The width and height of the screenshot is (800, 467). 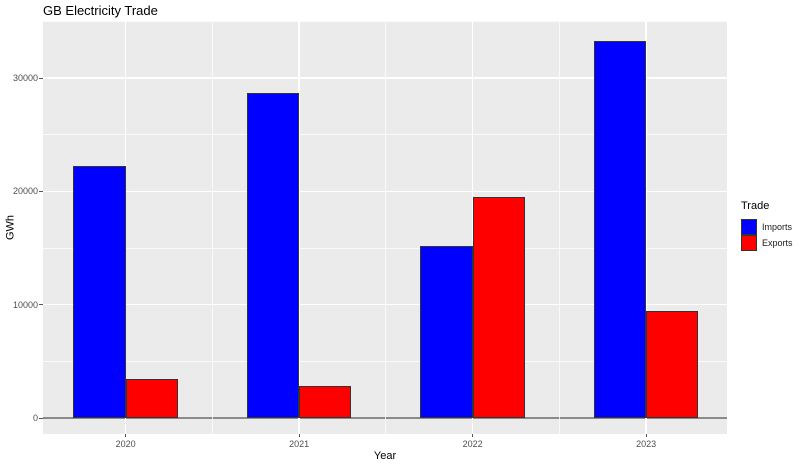 I want to click on bar-imports-2022, so click(x=446, y=331).